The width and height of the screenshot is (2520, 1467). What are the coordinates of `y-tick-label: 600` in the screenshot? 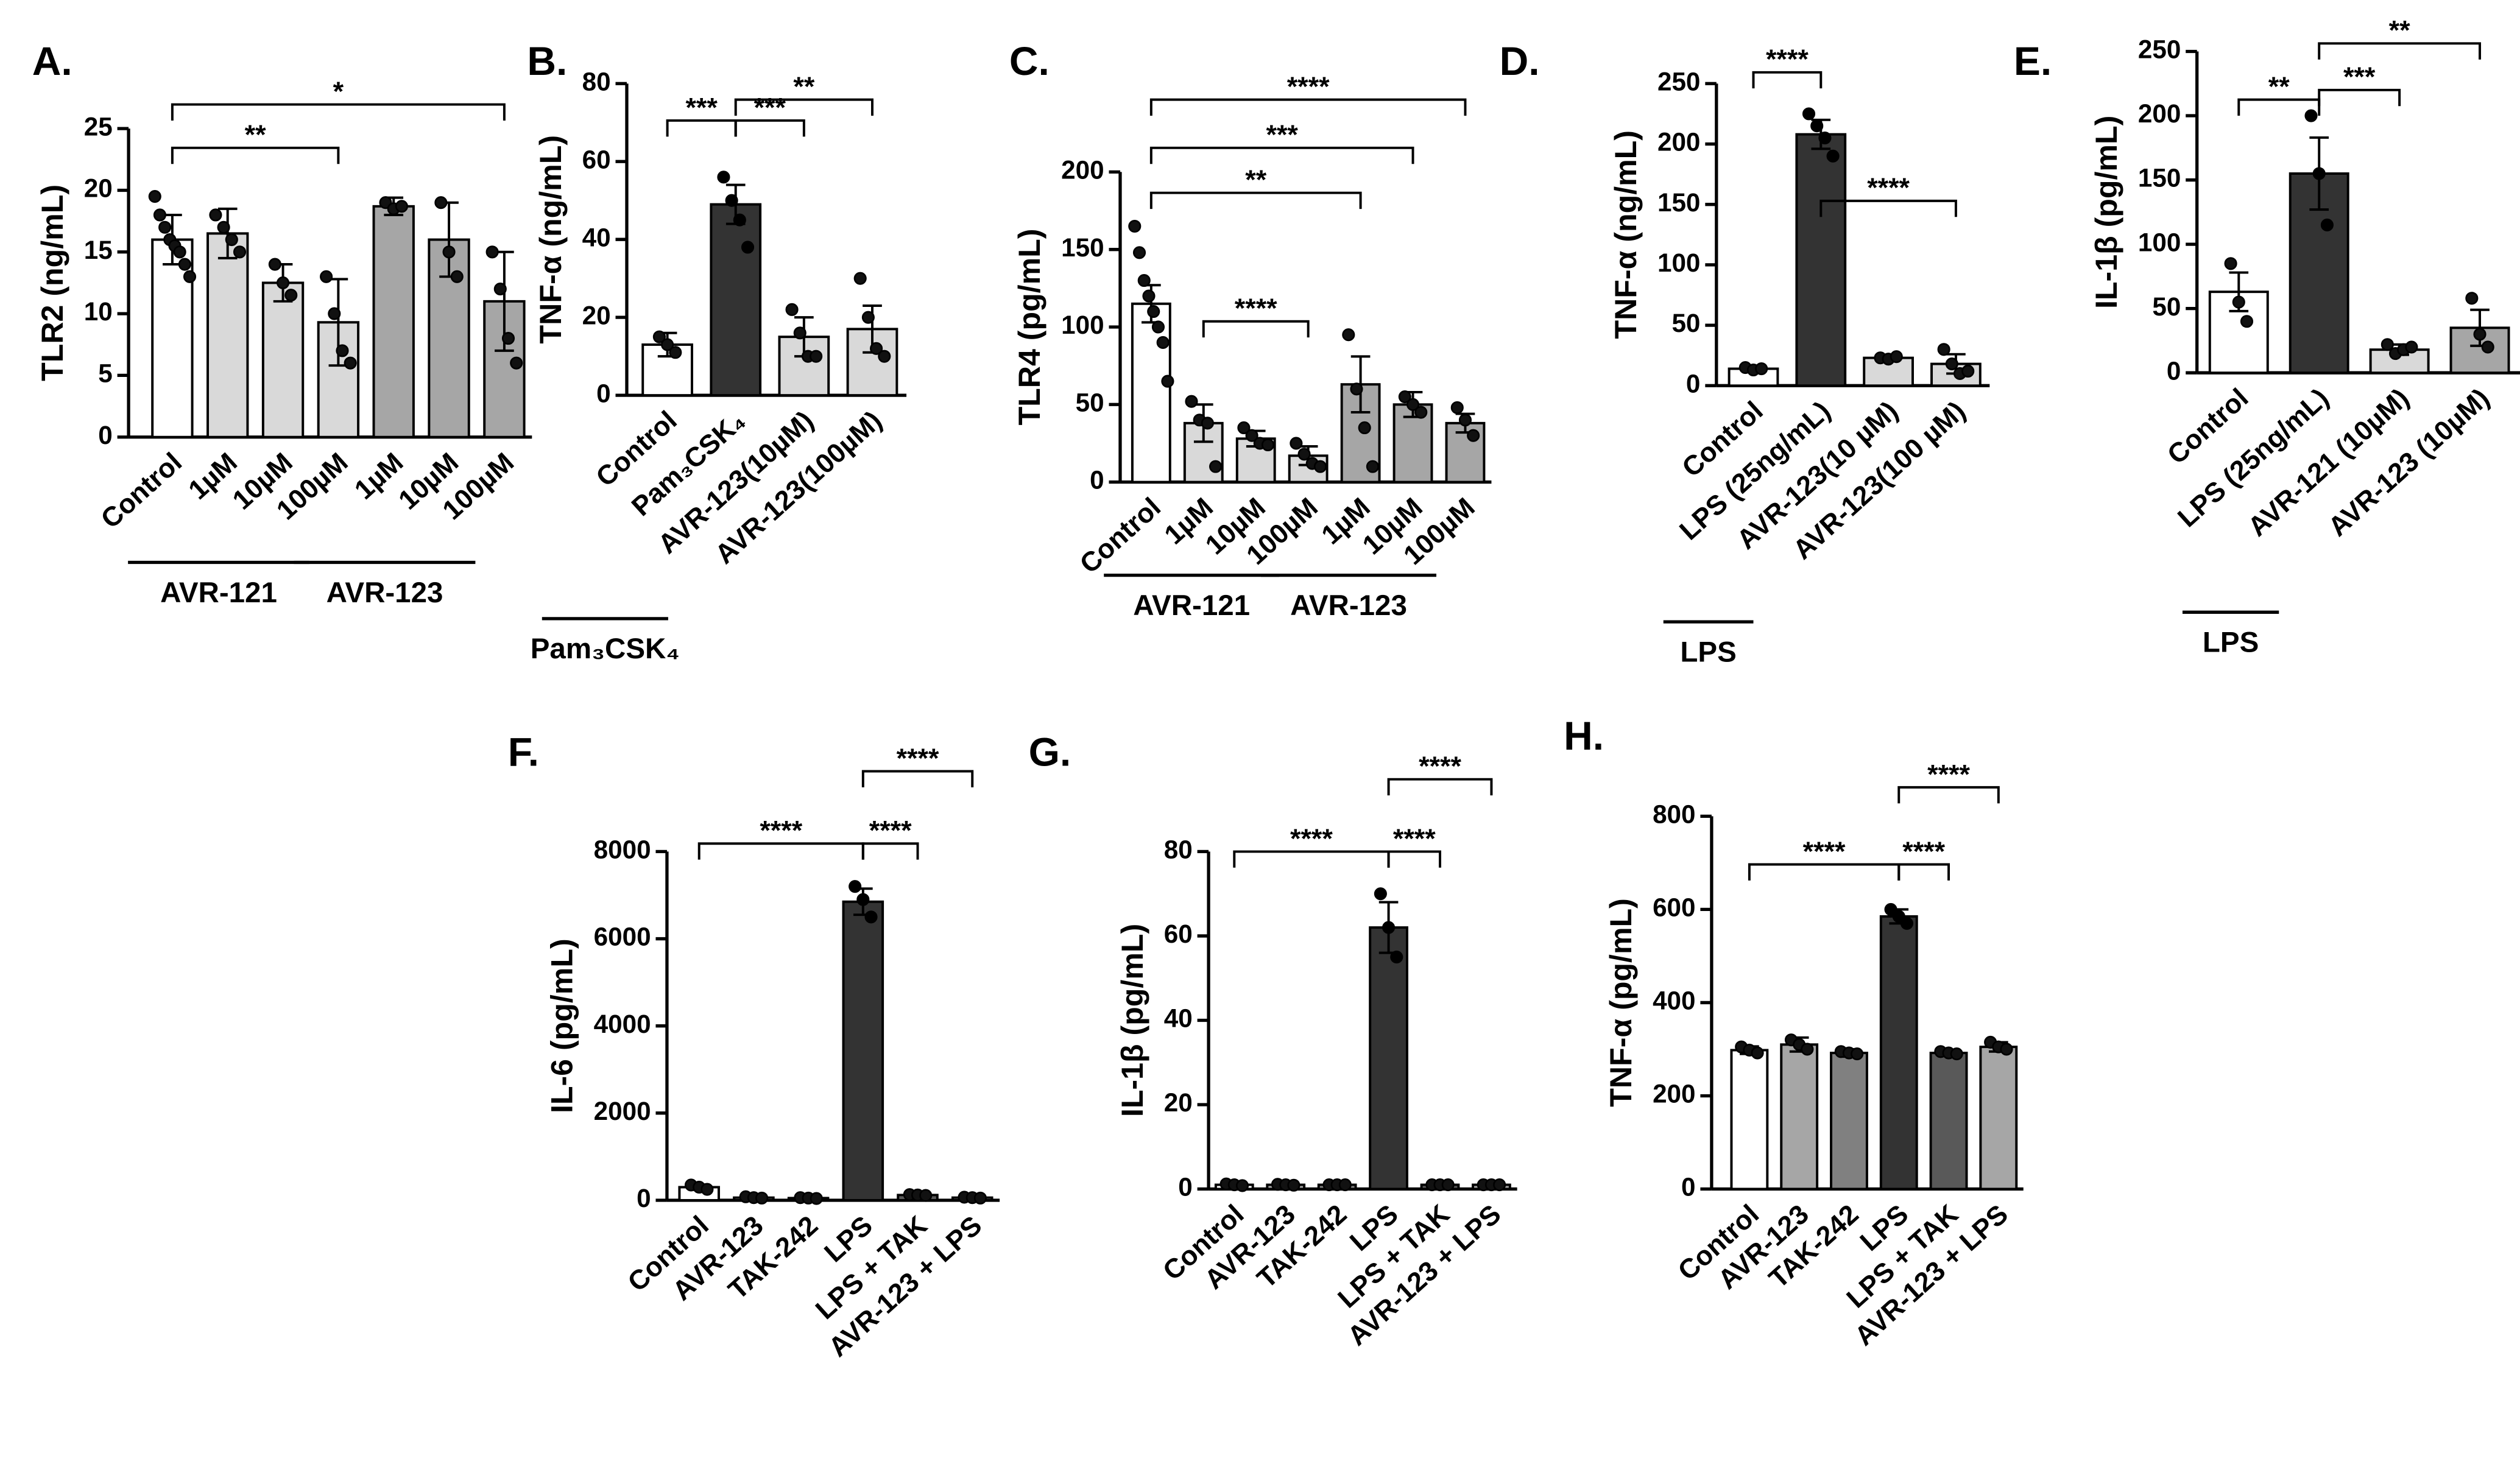 It's located at (1674, 907).